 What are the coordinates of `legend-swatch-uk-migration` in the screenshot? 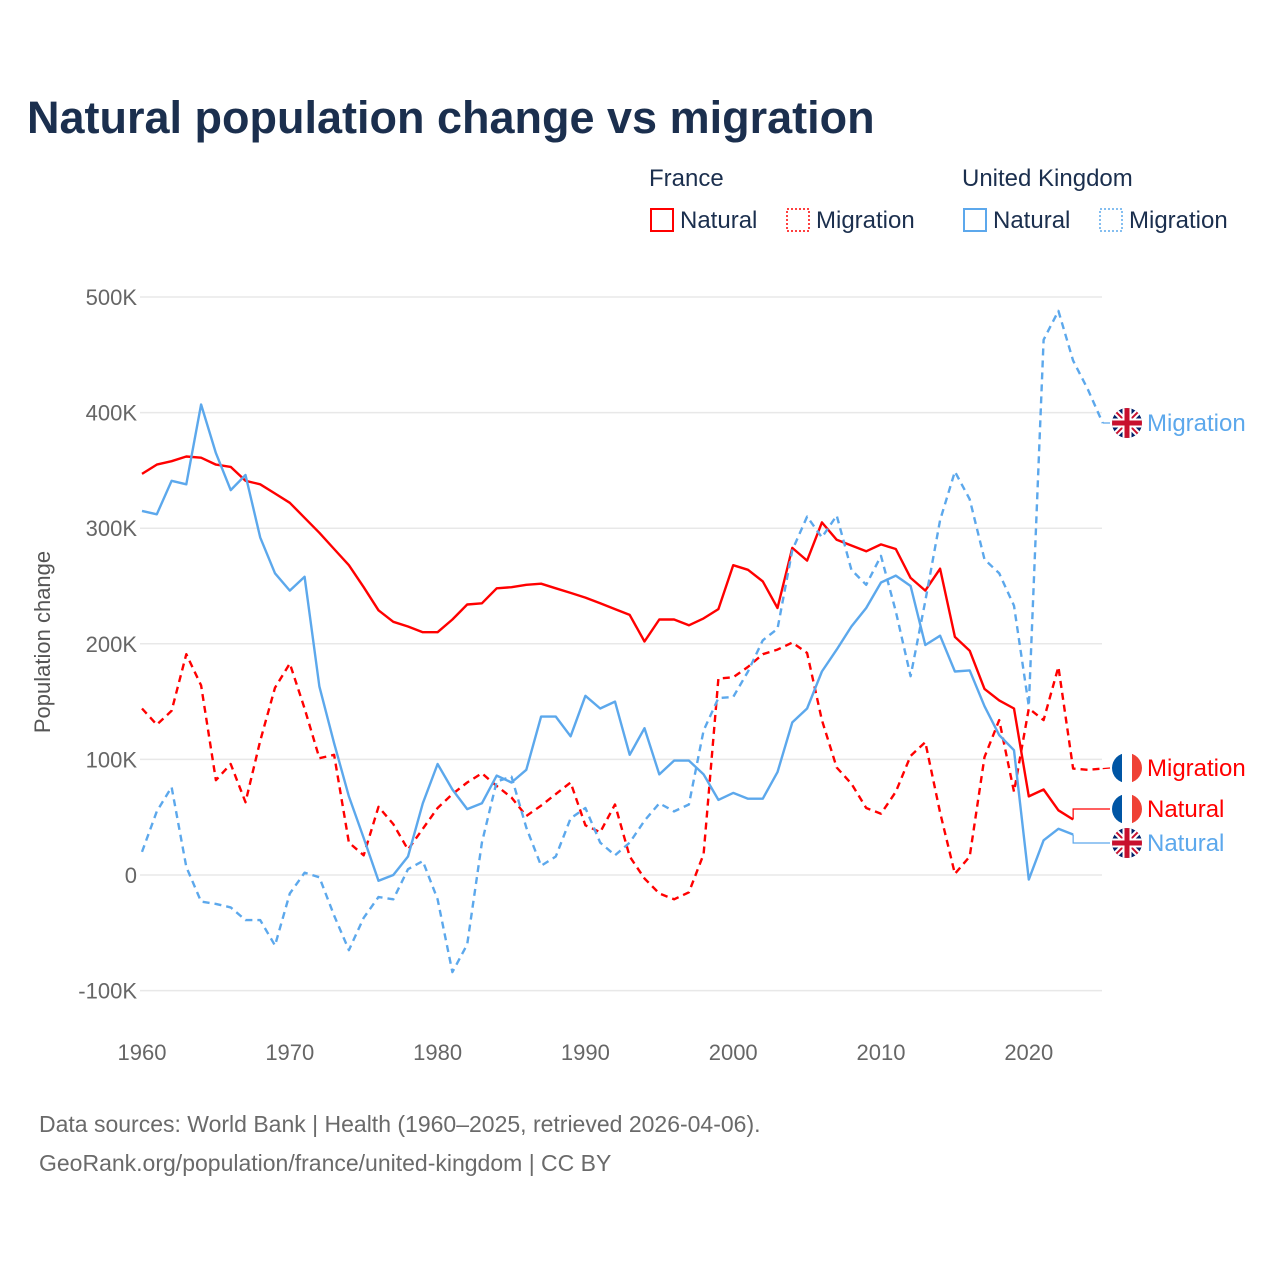 It's located at (1111, 220).